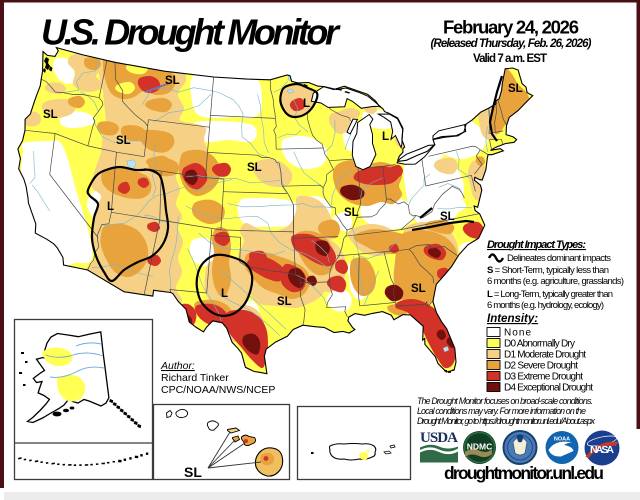 The height and width of the screenshot is (500, 640). I want to click on svg-text: Richard Tinker, so click(195, 378).